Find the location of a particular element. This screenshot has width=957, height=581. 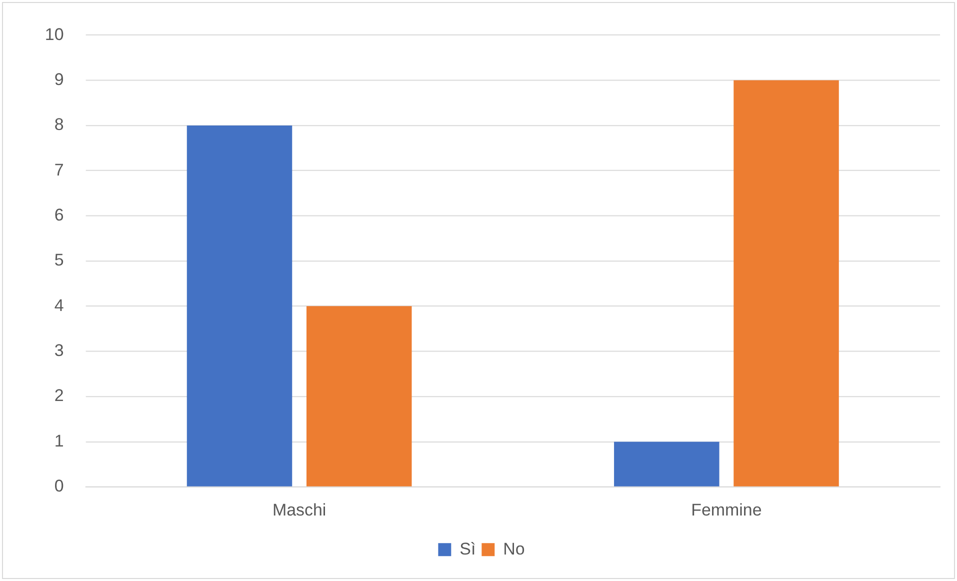

y-tick-label: 8 is located at coordinates (59, 124).